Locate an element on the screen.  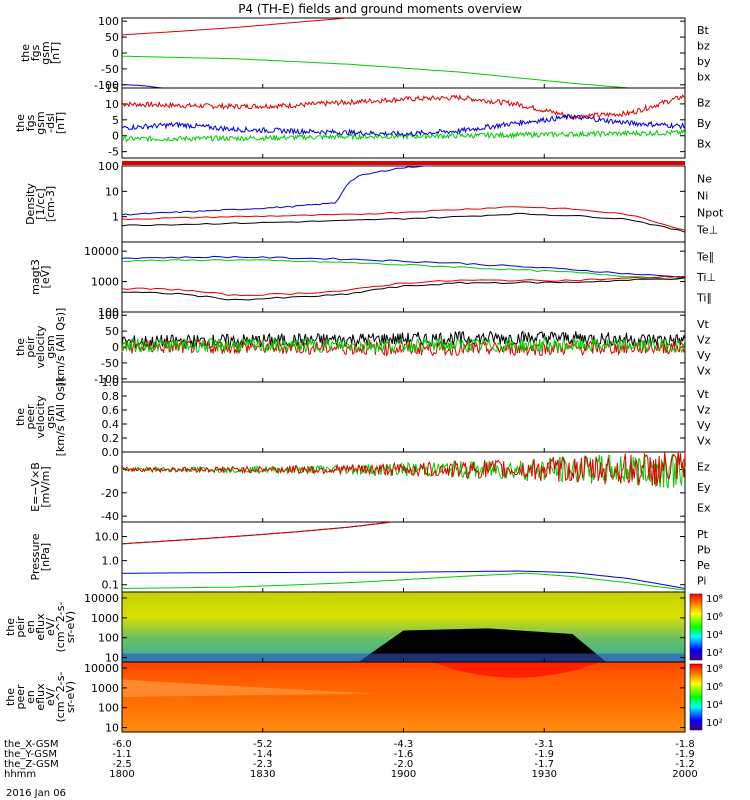
panel-p4: 10000 1000 100 magt3[eV] Te∥ Ti⊥ Ti∥ is located at coordinates (372, 280).